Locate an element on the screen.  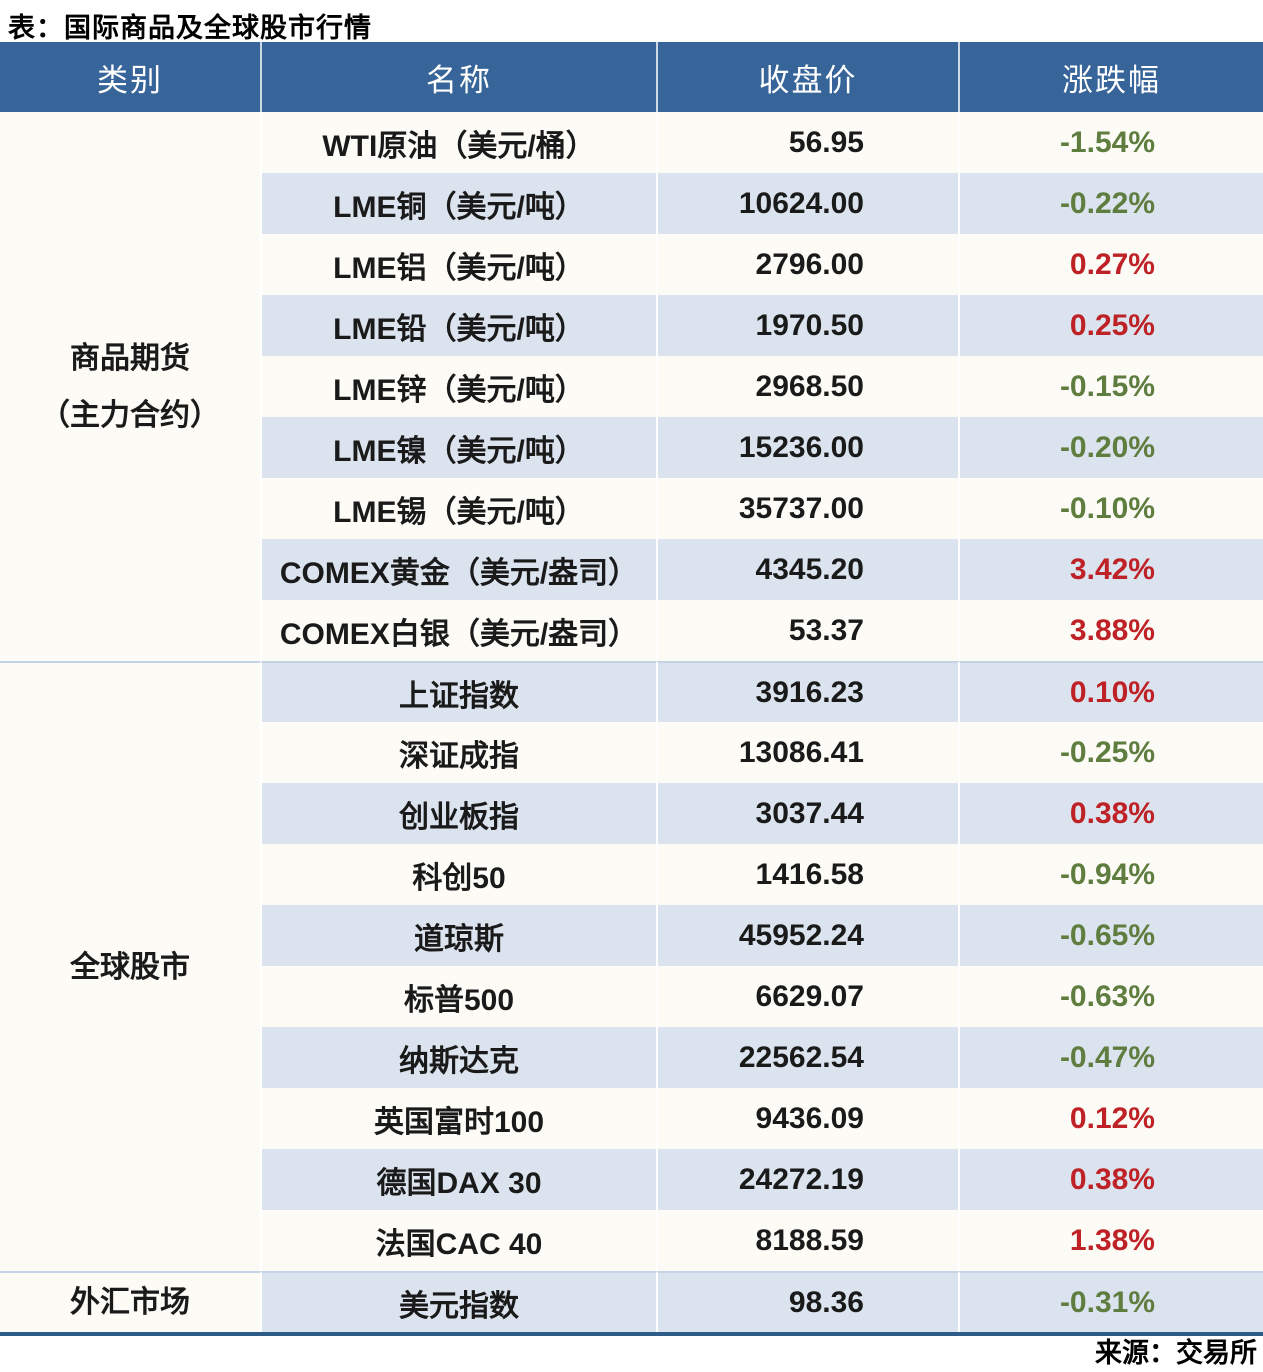
close-price-cell: 9436.09 is located at coordinates (807, 1118).